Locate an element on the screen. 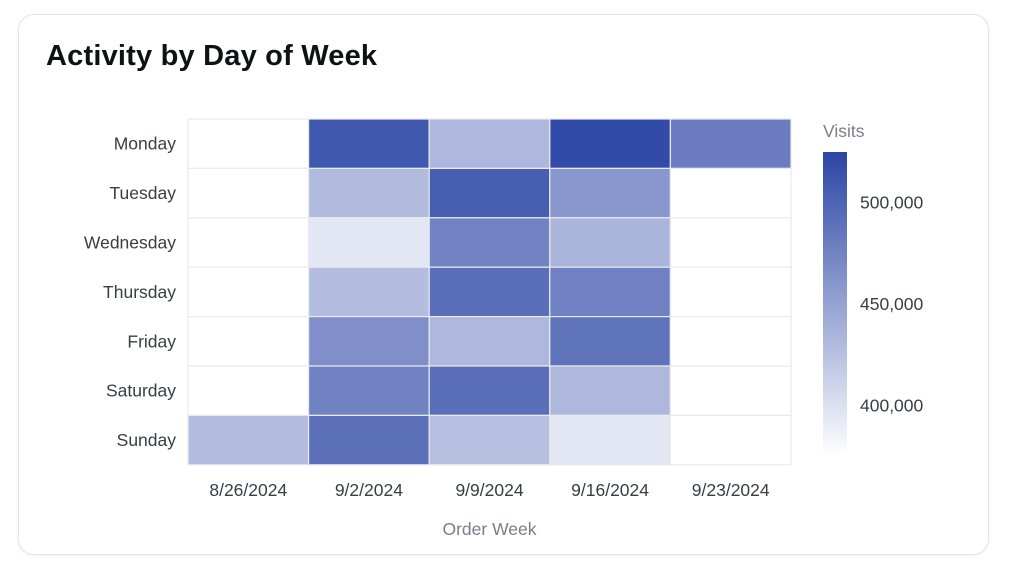  y-tick-label: Monday is located at coordinates (145, 144).